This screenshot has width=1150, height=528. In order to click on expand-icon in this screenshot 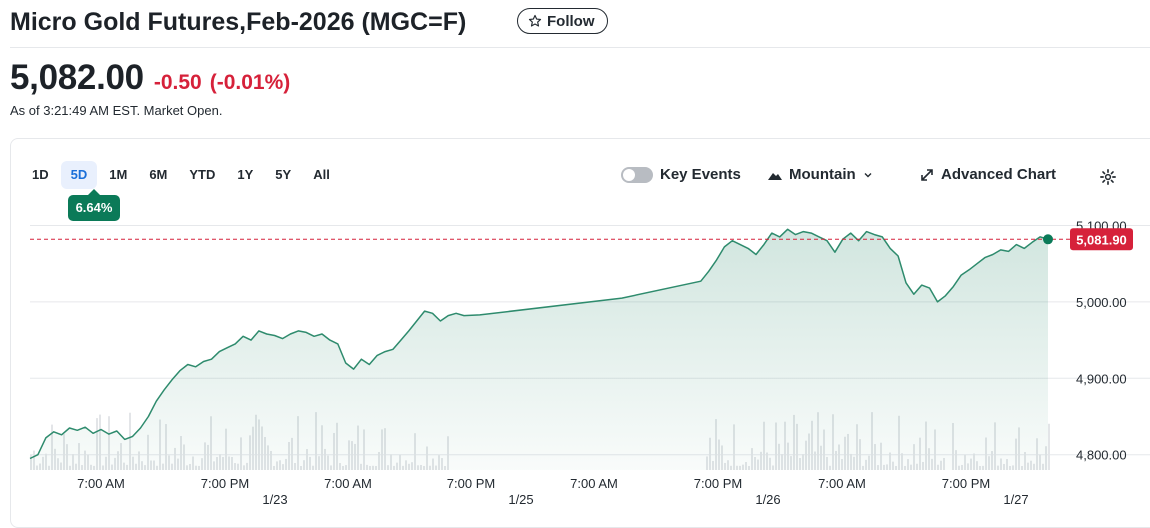, I will do `click(927, 174)`.